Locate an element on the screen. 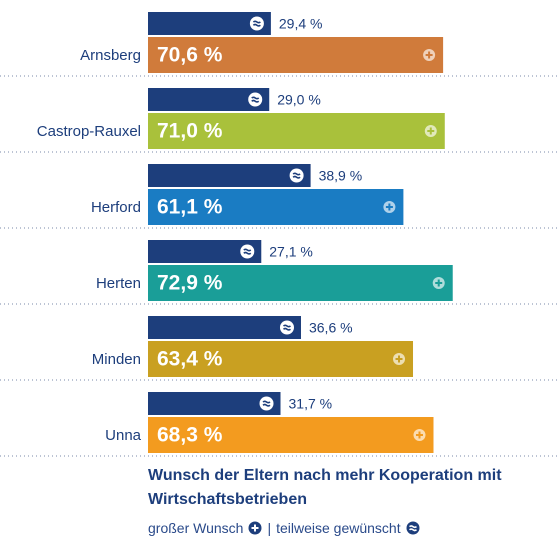 The height and width of the screenshot is (545, 558). legend-label: teilweise gewünscht is located at coordinates (338, 528).